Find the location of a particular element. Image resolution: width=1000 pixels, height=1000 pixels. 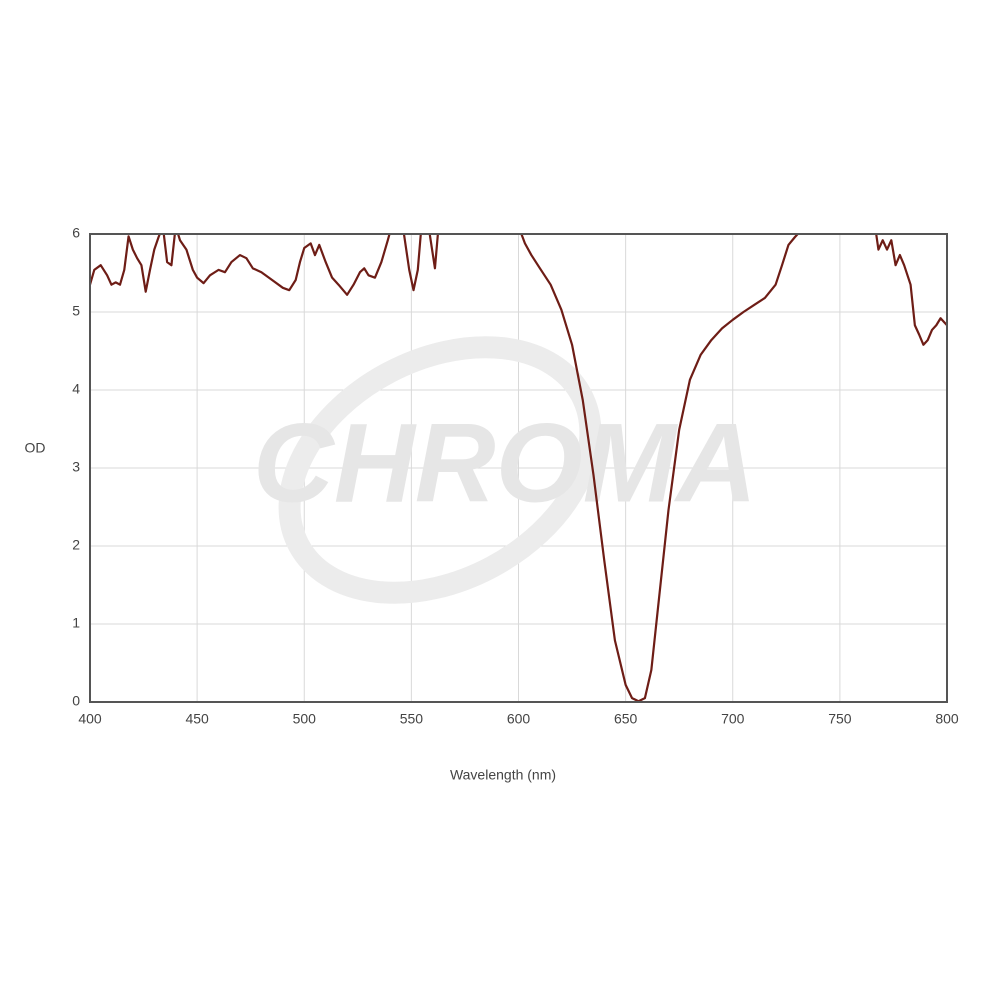

x-tick-label: 650 is located at coordinates (626, 719).